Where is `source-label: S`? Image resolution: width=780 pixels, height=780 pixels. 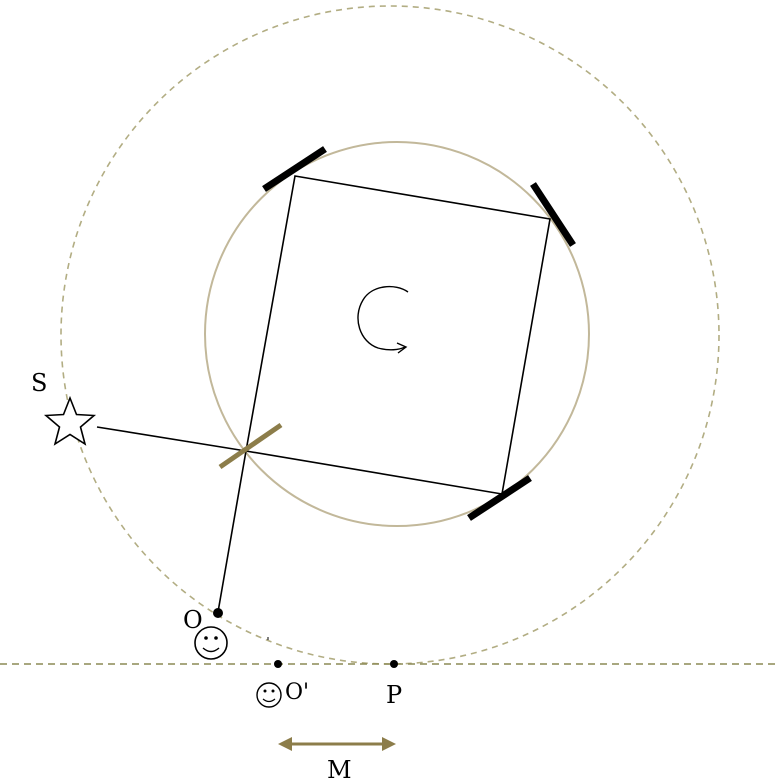 source-label: S is located at coordinates (39, 383).